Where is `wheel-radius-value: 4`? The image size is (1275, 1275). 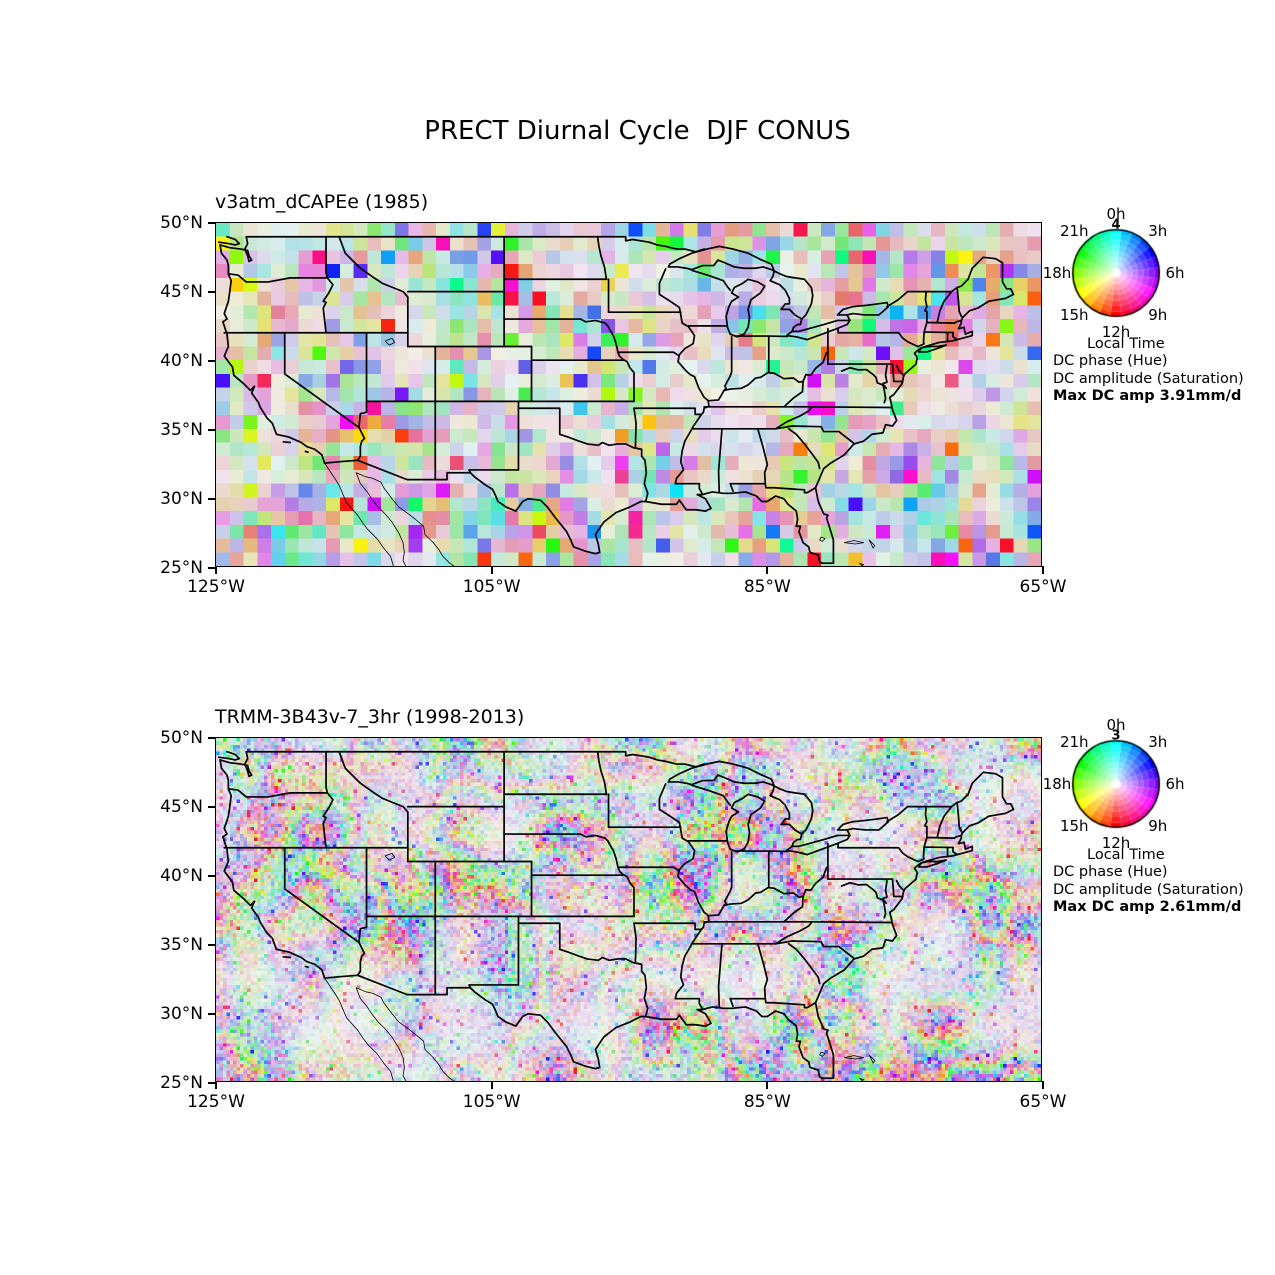
wheel-radius-value: 4 is located at coordinates (1116, 225).